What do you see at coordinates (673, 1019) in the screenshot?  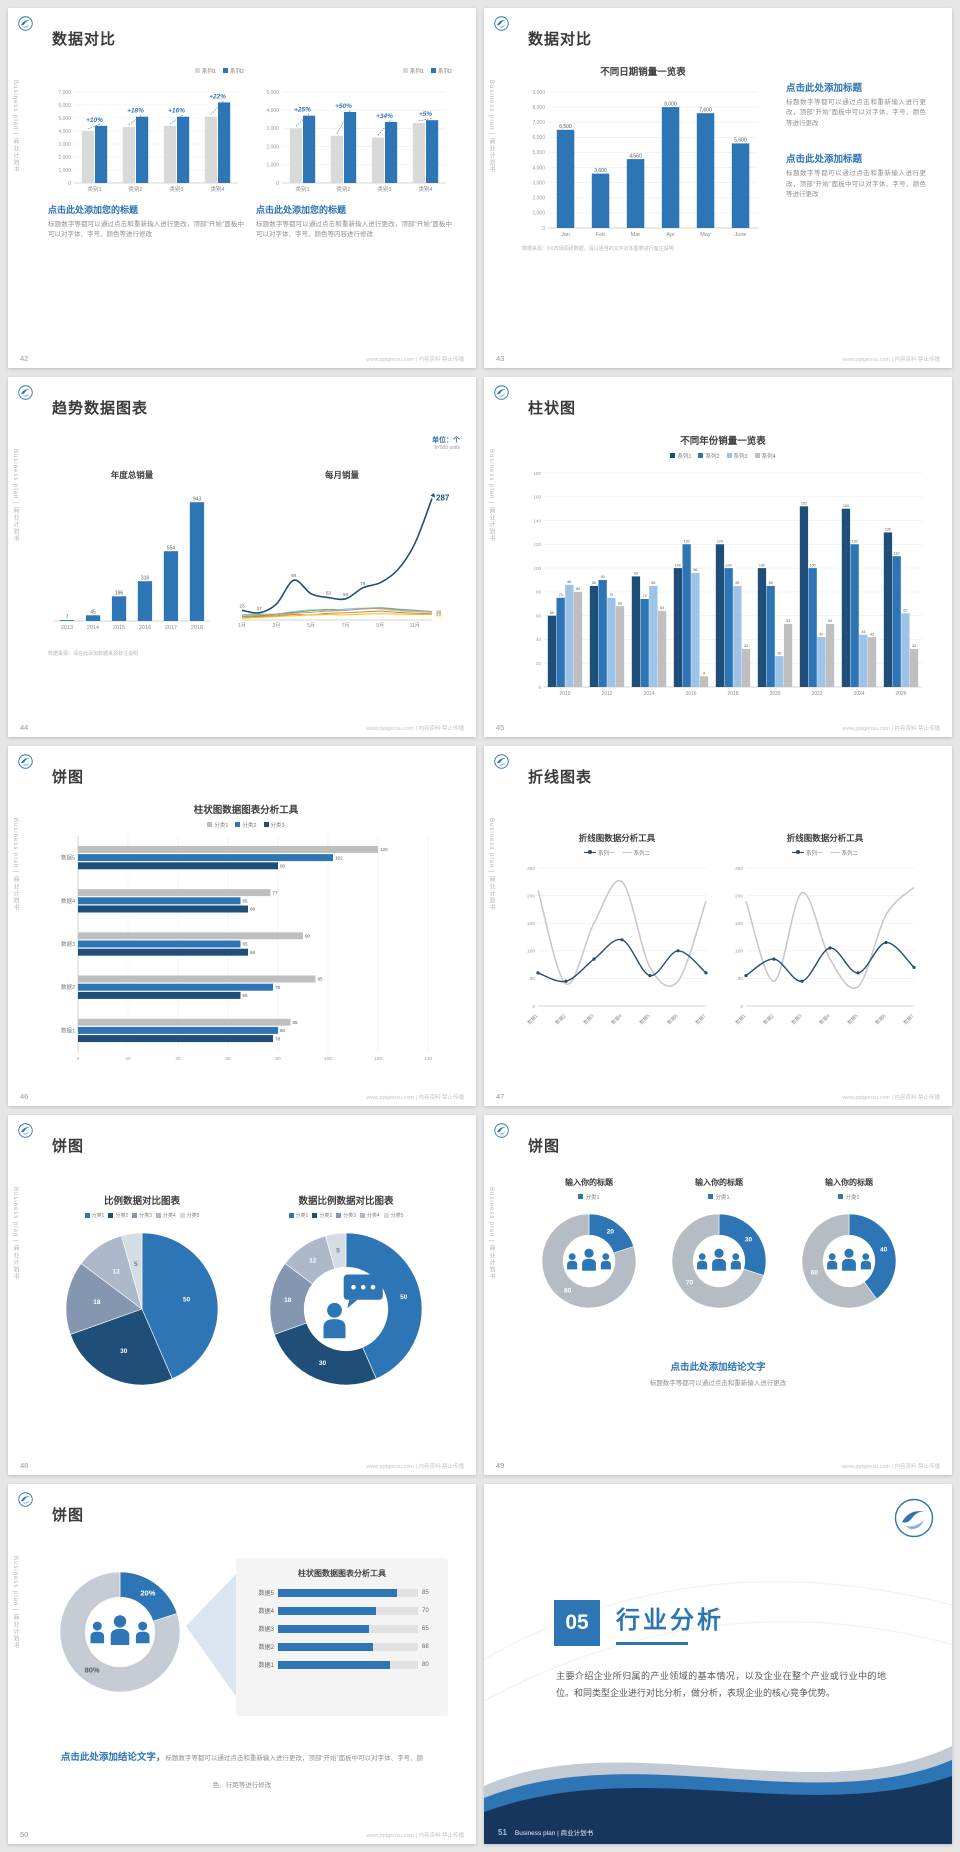 I see `svg-text: 数据6` at bounding box center [673, 1019].